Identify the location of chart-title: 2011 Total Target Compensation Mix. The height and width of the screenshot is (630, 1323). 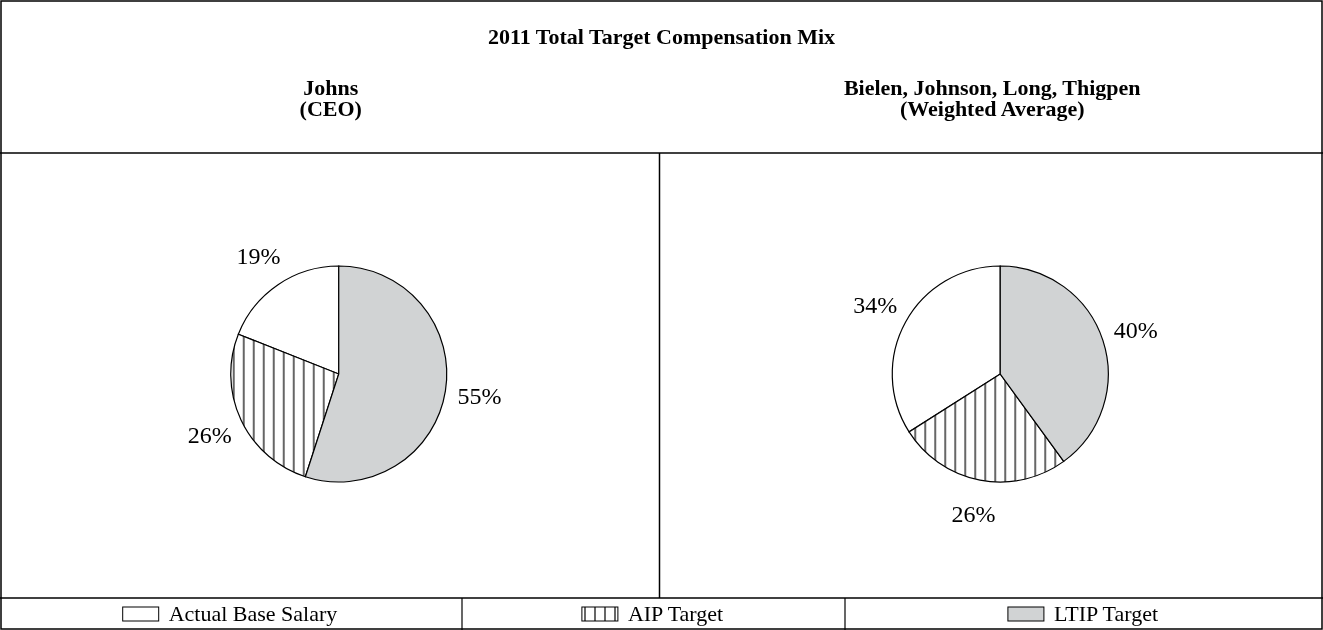
(661, 36).